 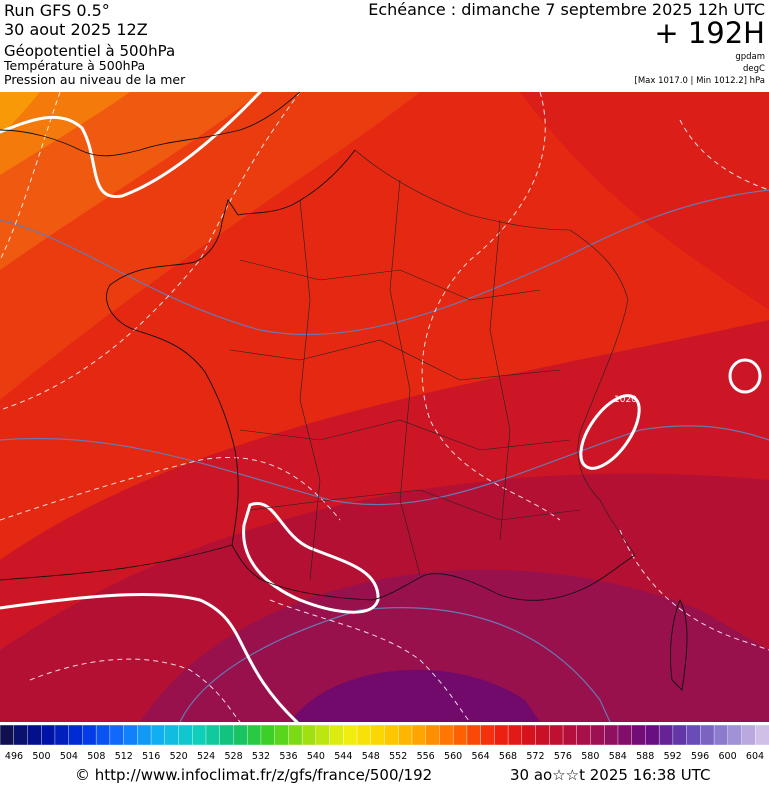 What do you see at coordinates (384, 465) in the screenshot?
I see `pressure-line` at bounding box center [384, 465].